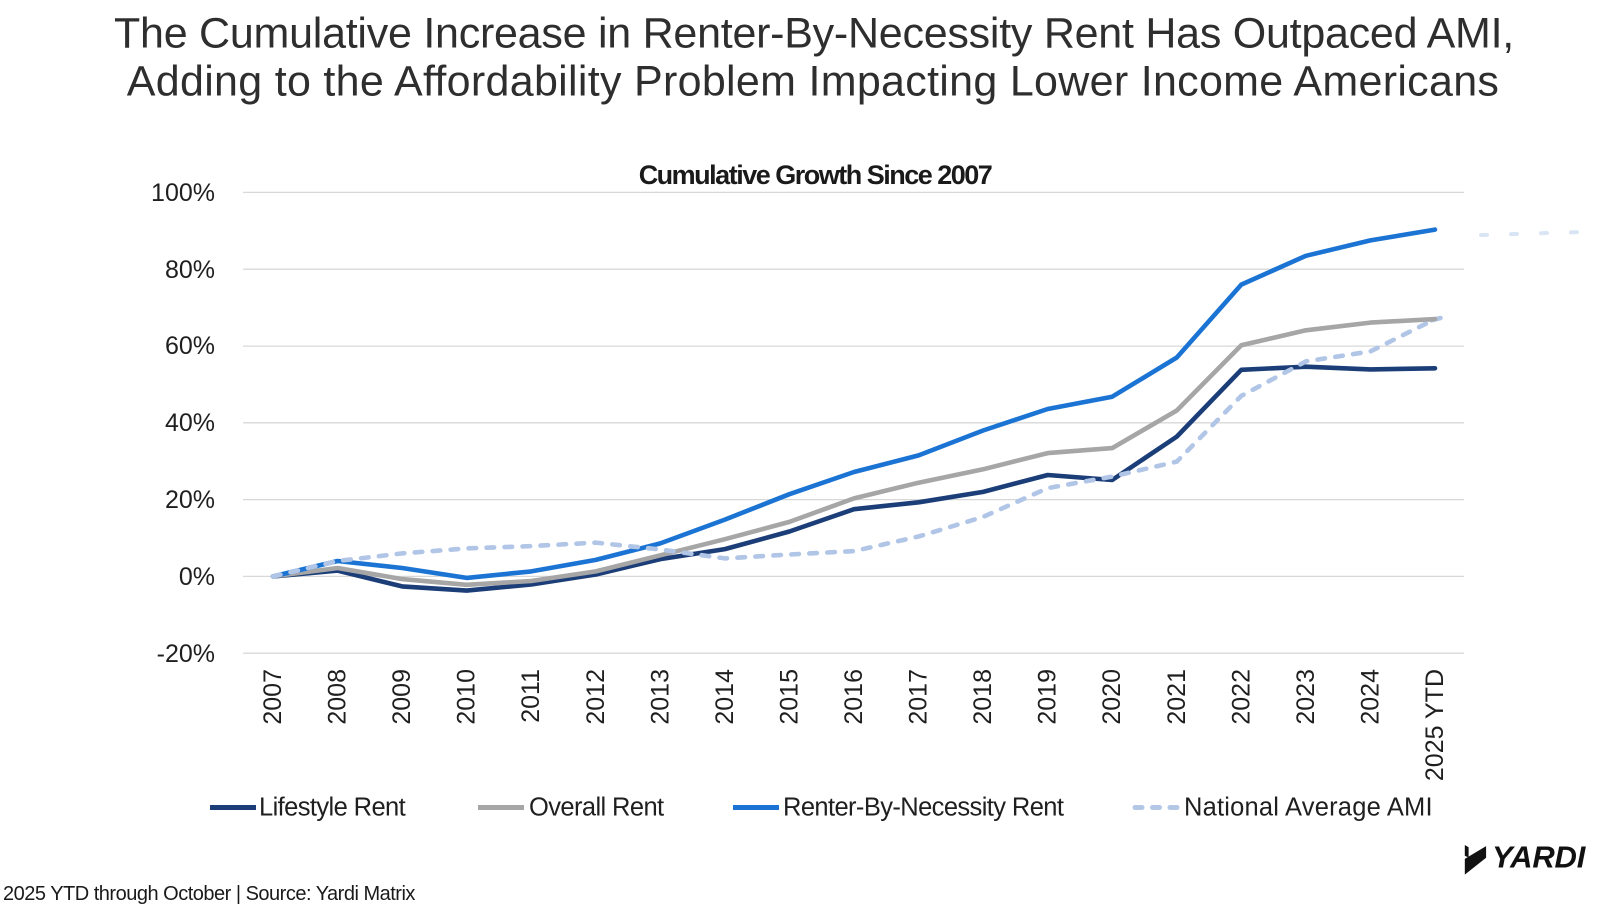  Describe the element at coordinates (596, 808) in the screenshot. I see `svg-text: Overall Rent` at that location.